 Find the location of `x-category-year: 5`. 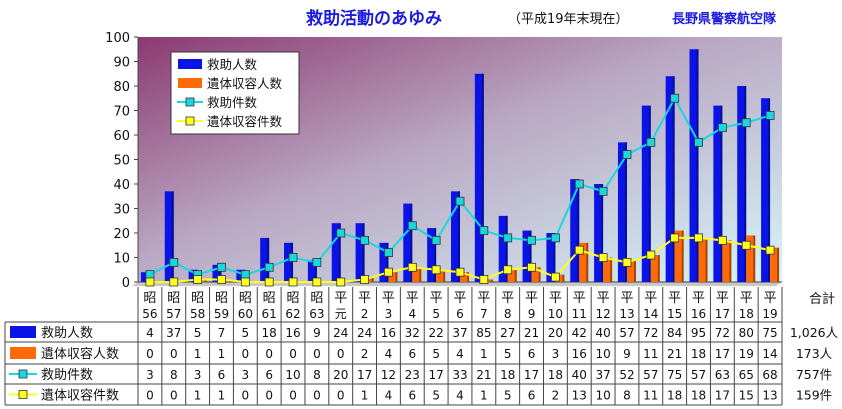

x-category-year: 5 is located at coordinates (436, 314).